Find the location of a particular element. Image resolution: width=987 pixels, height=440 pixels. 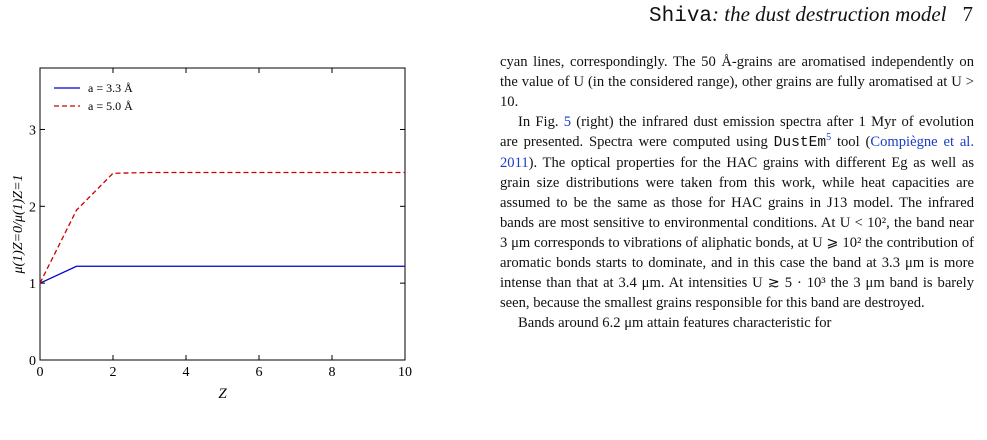

p2-part-a: In Fig. is located at coordinates (541, 122).